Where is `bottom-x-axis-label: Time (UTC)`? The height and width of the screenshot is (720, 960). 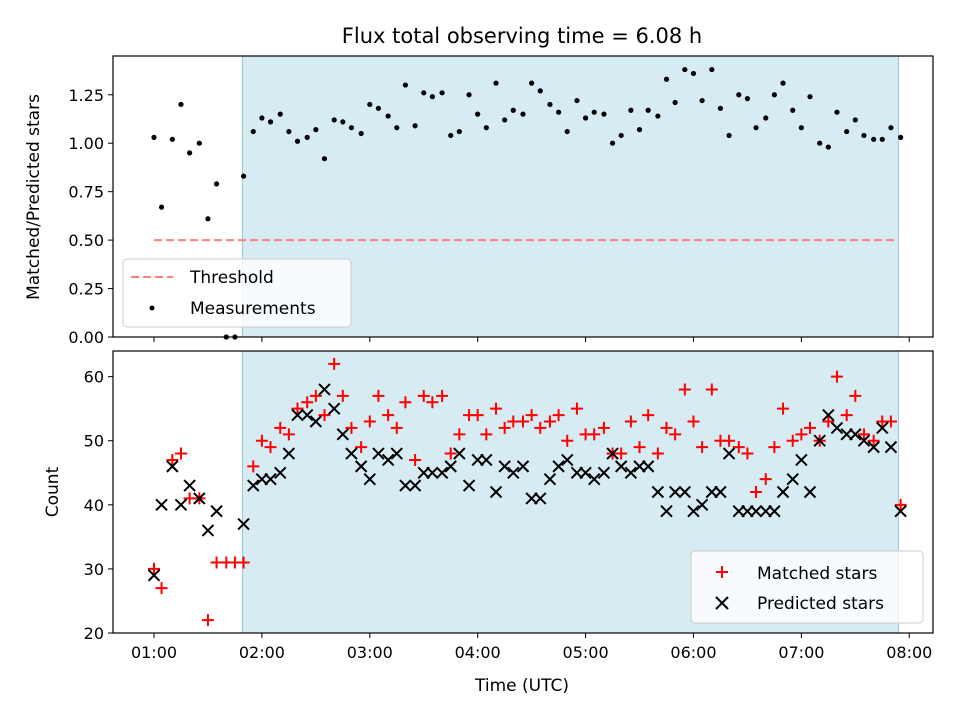 bottom-x-axis-label: Time (UTC) is located at coordinates (521, 686).